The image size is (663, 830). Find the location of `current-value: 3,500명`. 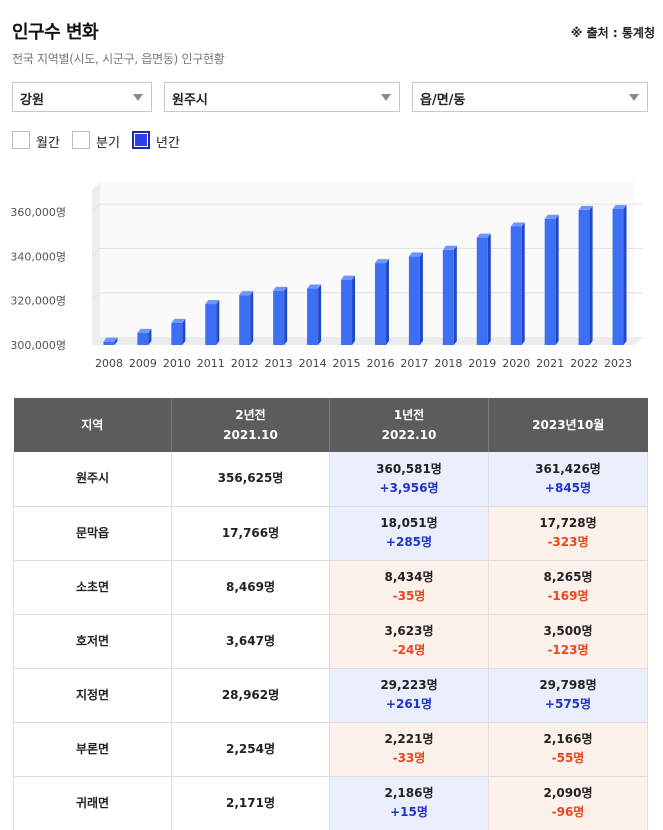

current-value: 3,500명 is located at coordinates (568, 631).